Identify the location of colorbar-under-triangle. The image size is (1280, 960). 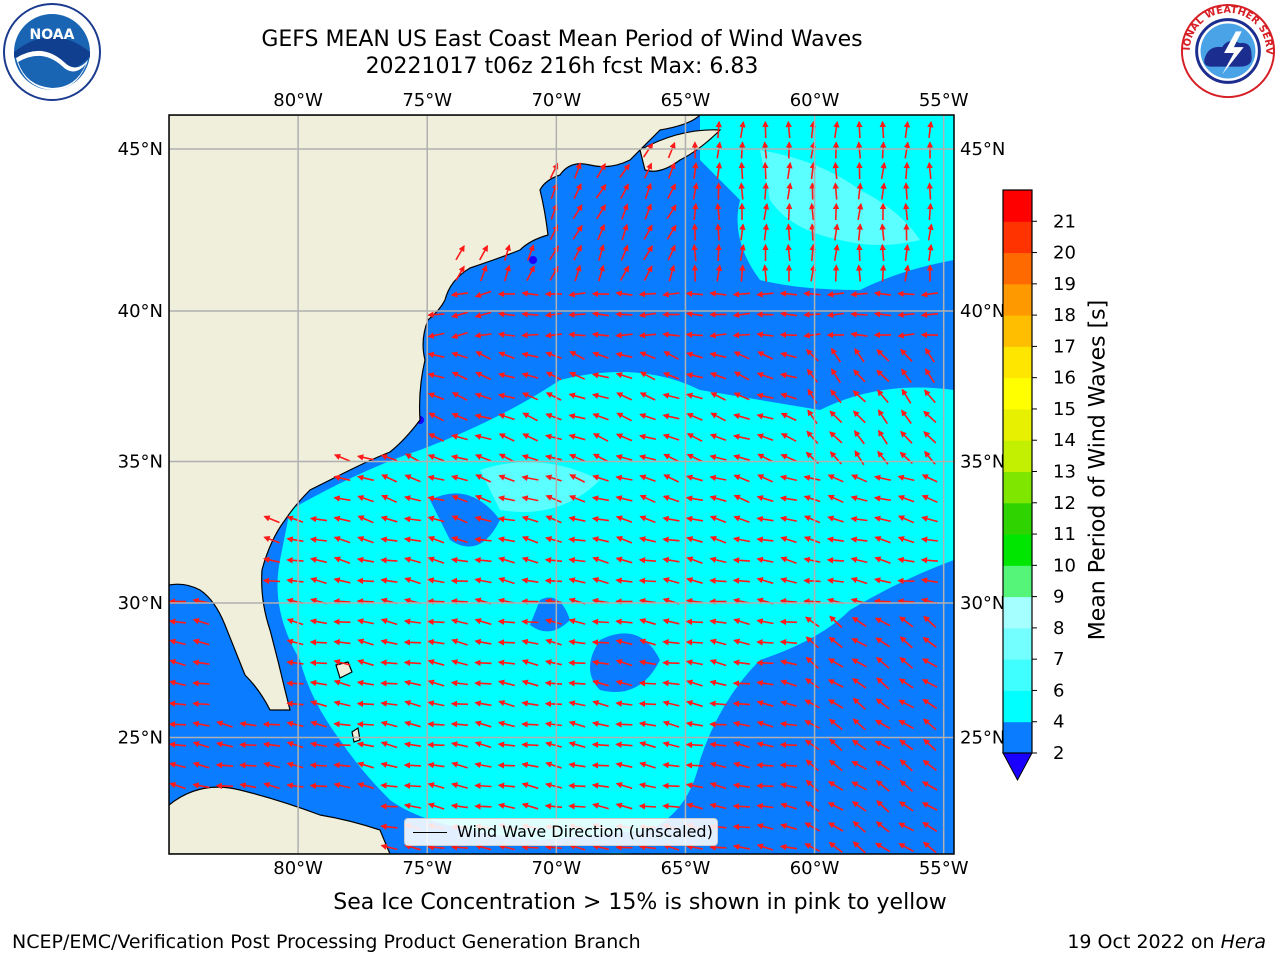
(1017, 767).